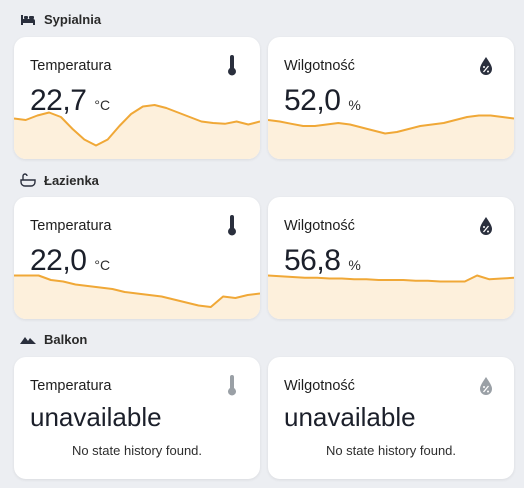 This screenshot has height=488, width=524. I want to click on sensor-value: 52,0 %, so click(322, 101).